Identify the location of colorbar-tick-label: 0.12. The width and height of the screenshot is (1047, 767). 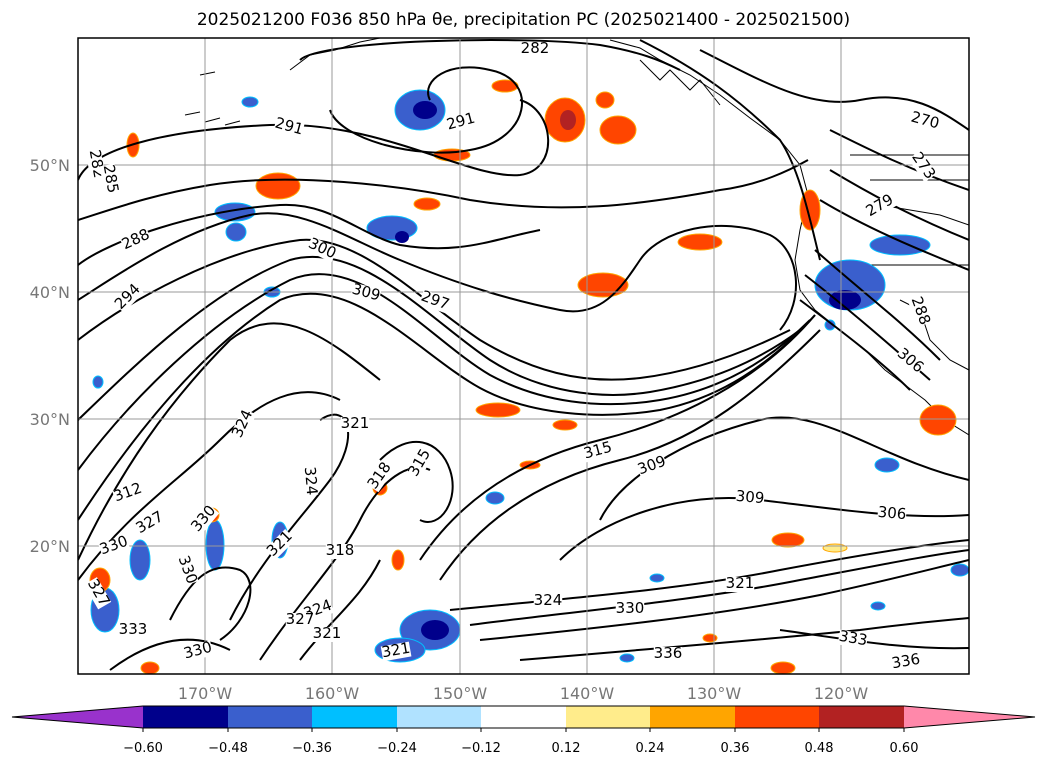
(566, 748).